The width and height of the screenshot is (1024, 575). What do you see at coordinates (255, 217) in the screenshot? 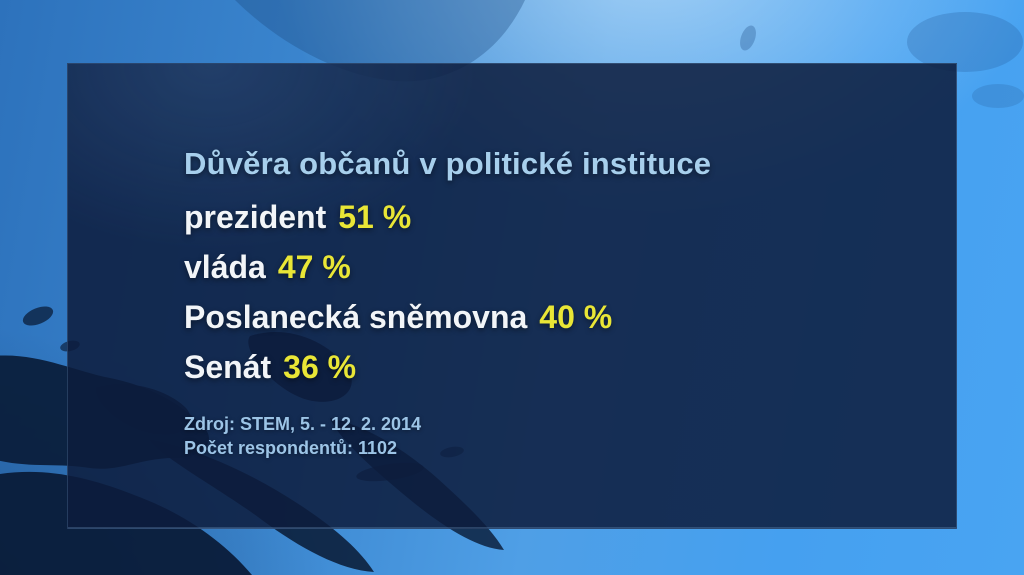
I see `institution-label: prezident` at bounding box center [255, 217].